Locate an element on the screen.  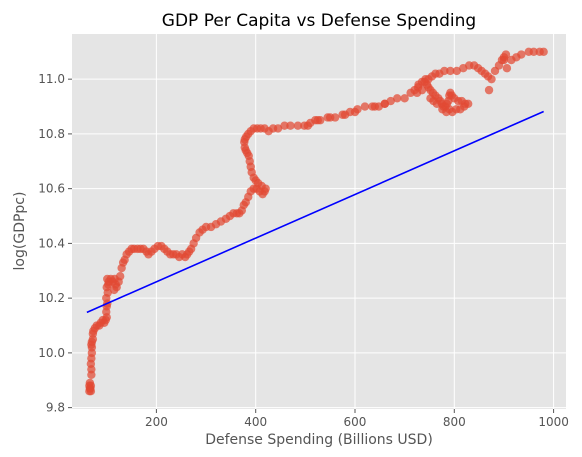
y-tick-label: 10.6 is located at coordinates (51, 189).